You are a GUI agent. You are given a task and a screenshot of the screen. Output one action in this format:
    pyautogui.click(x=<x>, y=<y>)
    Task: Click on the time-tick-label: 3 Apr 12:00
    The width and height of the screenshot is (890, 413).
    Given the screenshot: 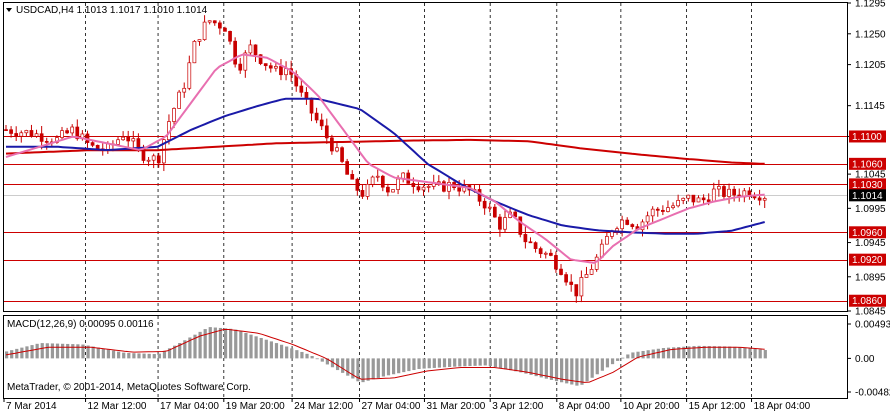 What is the action you would take?
    pyautogui.click(x=518, y=406)
    